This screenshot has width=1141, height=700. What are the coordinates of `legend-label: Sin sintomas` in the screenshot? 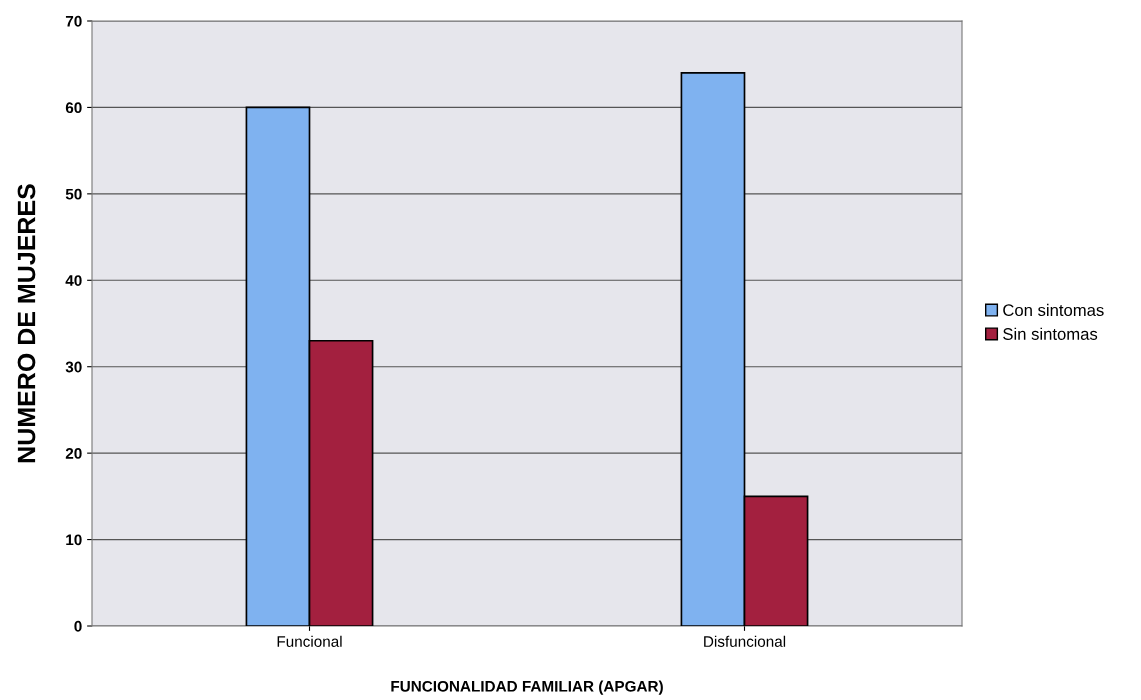 It's located at (1050, 333).